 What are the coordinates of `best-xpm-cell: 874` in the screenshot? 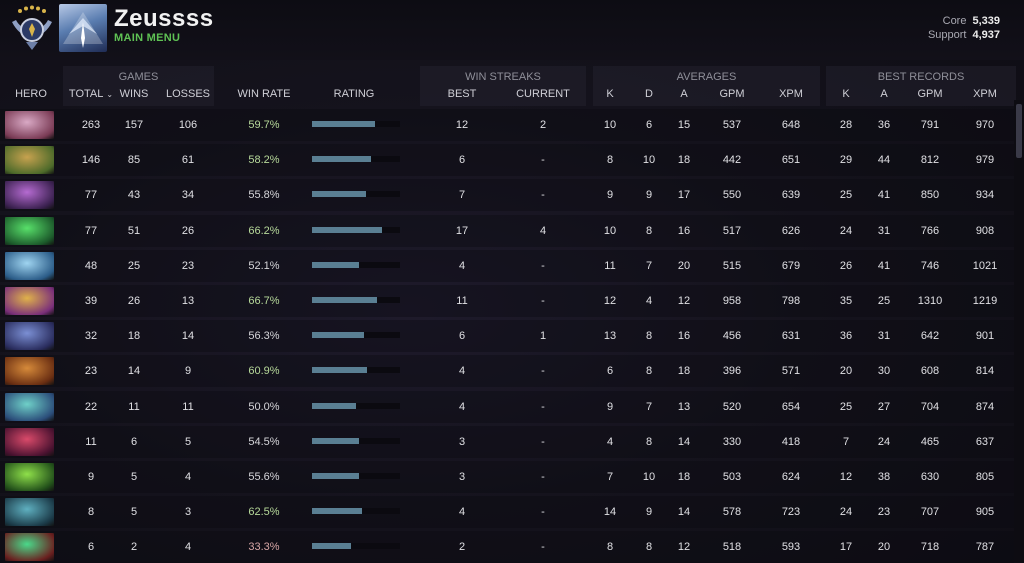 It's located at (985, 406).